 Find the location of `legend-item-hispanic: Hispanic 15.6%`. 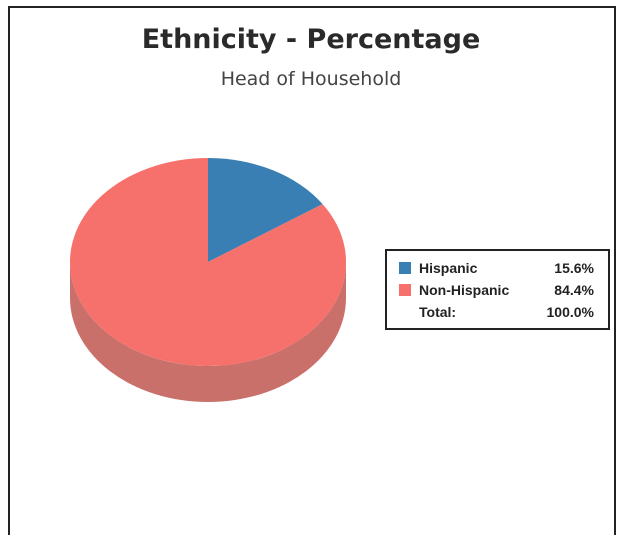

legend-item-hispanic: Hispanic 15.6% is located at coordinates (497, 268).